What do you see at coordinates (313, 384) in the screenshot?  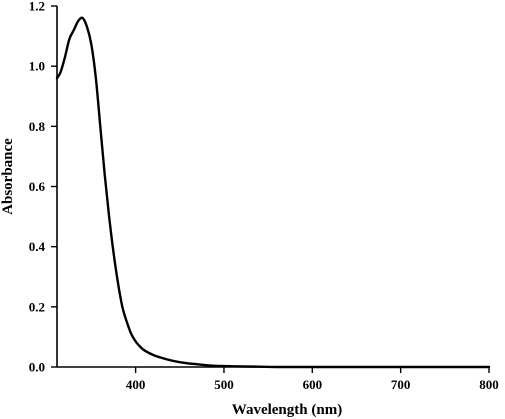 I see `x-tick-label: 600` at bounding box center [313, 384].